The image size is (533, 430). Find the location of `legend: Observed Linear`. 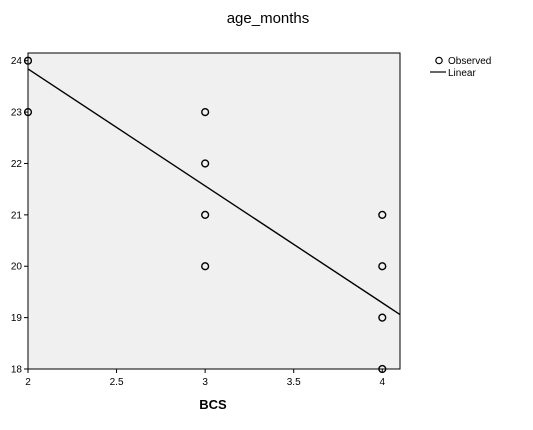

legend: Observed Linear is located at coordinates (460, 67).